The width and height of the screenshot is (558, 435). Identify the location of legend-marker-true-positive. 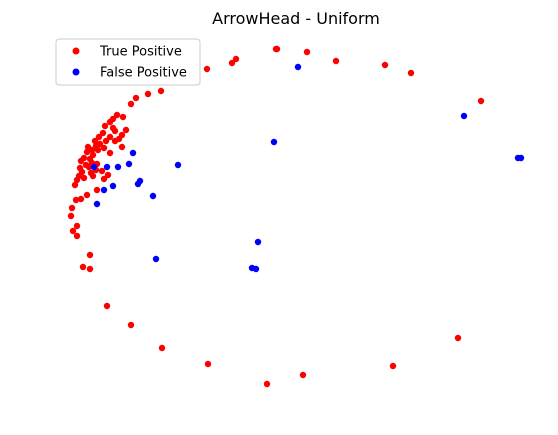
(76, 51).